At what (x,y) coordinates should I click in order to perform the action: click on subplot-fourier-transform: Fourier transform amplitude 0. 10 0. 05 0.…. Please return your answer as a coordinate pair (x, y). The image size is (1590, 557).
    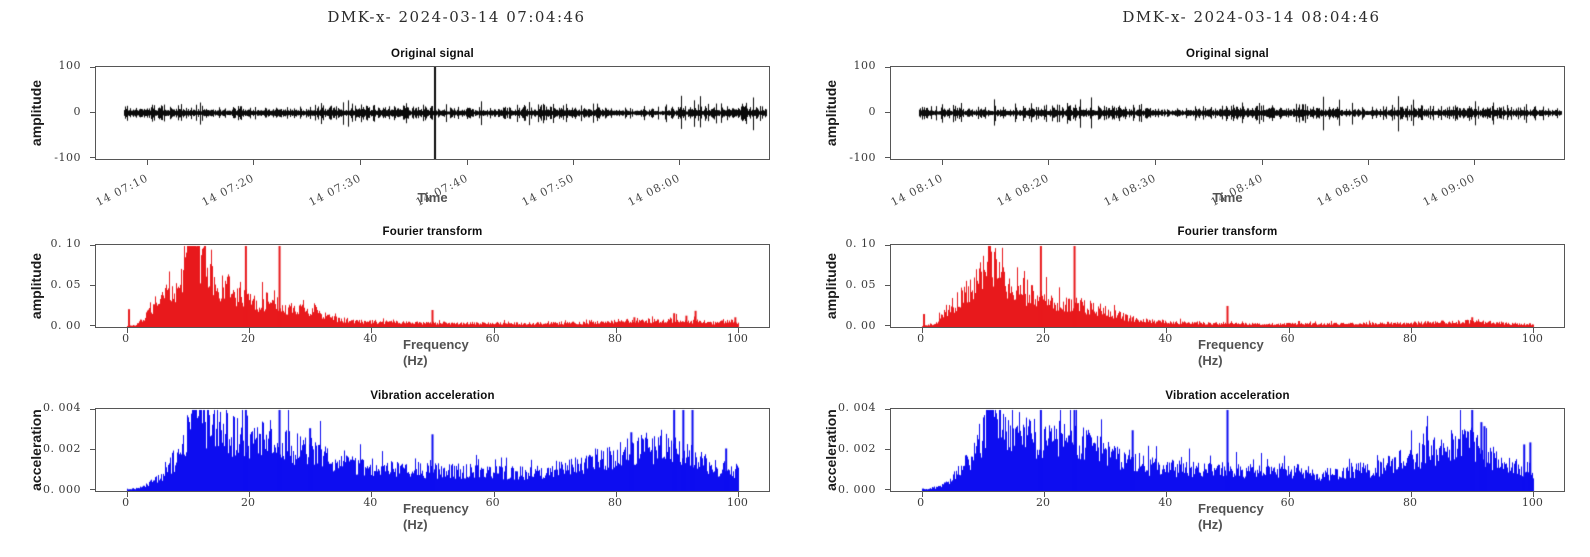
    Looking at the image, I should click on (385, 297).